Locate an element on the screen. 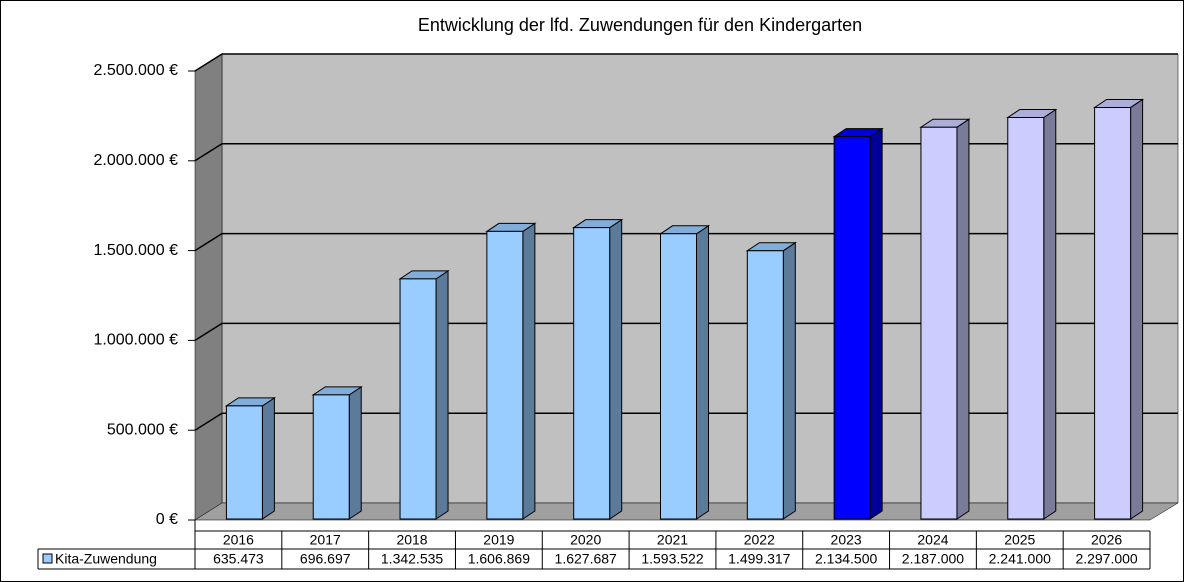  table-value: 1.606.869 is located at coordinates (499, 559).